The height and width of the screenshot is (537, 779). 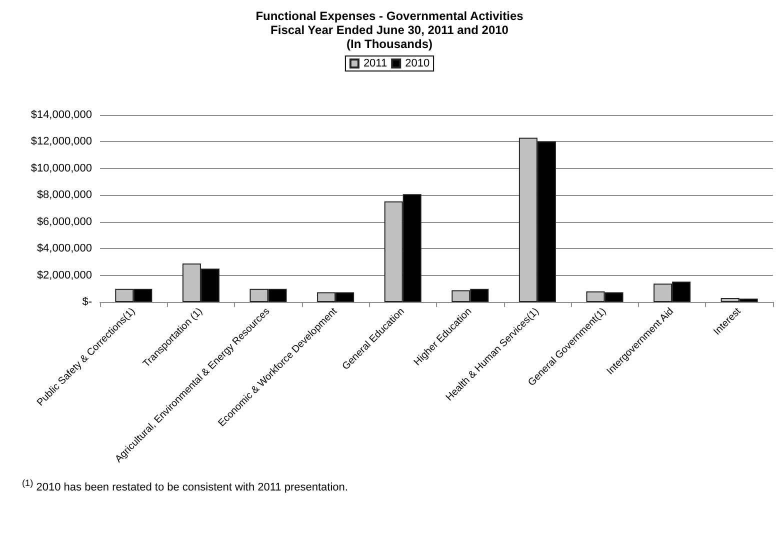 I want to click on text: $^{(1)}$ 2010 has been restated to be consistent with 2011 presentation., so click(x=185, y=486).